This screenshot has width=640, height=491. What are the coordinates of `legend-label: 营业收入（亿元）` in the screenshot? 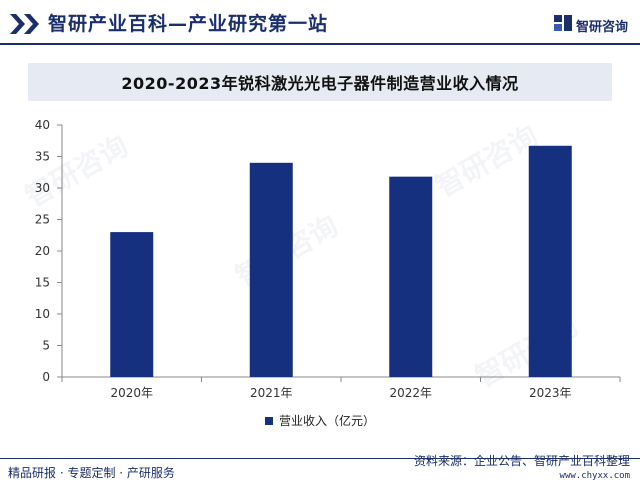 It's located at (326, 421).